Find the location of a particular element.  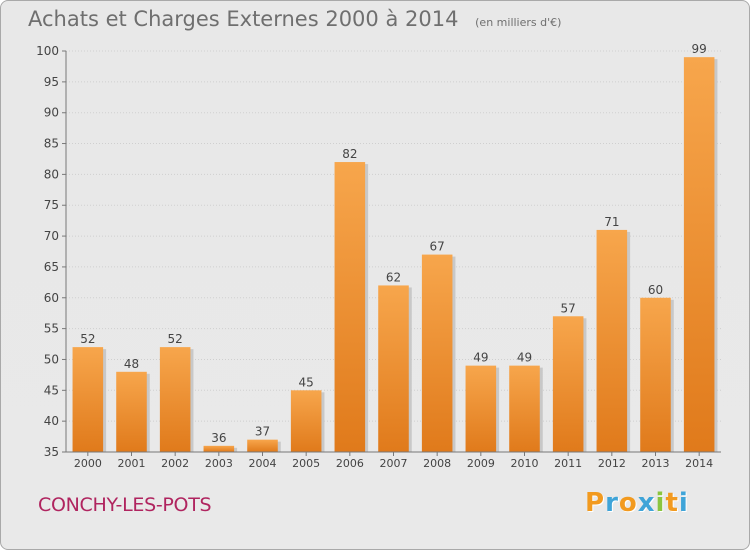

proxiti-logo: Proxiti is located at coordinates (637, 503).